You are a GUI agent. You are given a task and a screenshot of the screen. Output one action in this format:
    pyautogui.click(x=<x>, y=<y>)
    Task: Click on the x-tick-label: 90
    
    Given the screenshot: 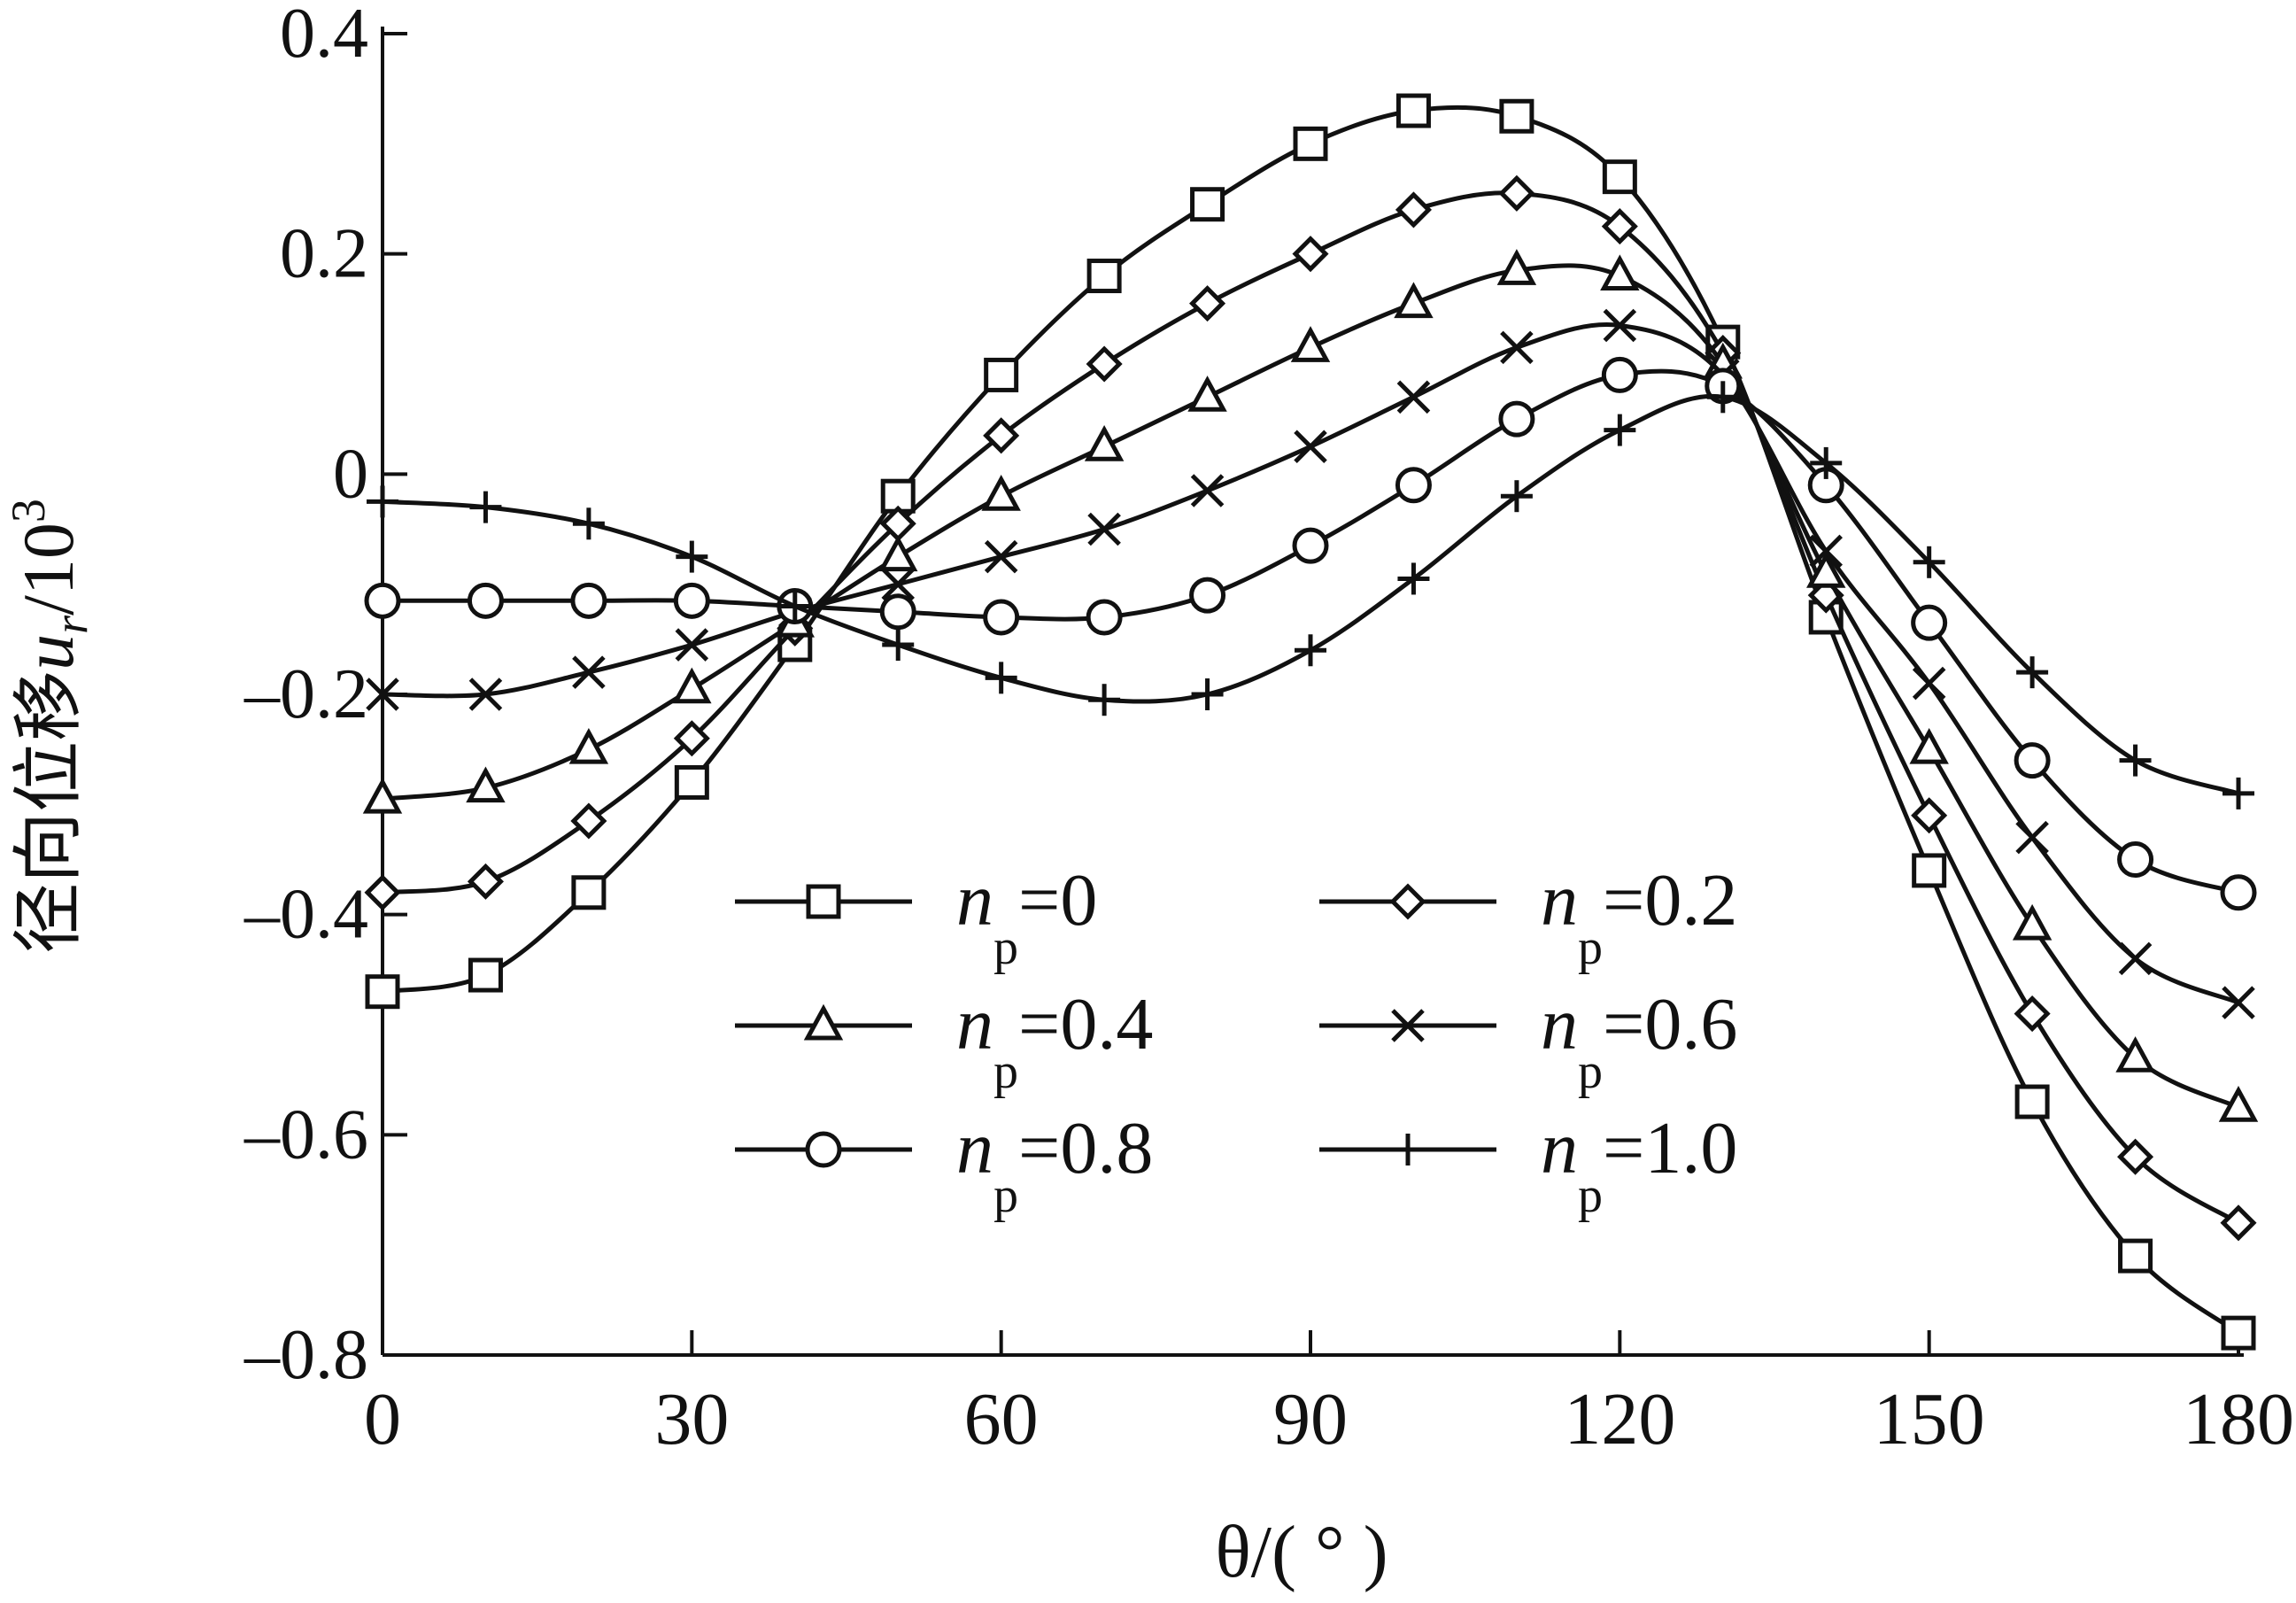 What is the action you would take?
    pyautogui.click(x=1310, y=1419)
    